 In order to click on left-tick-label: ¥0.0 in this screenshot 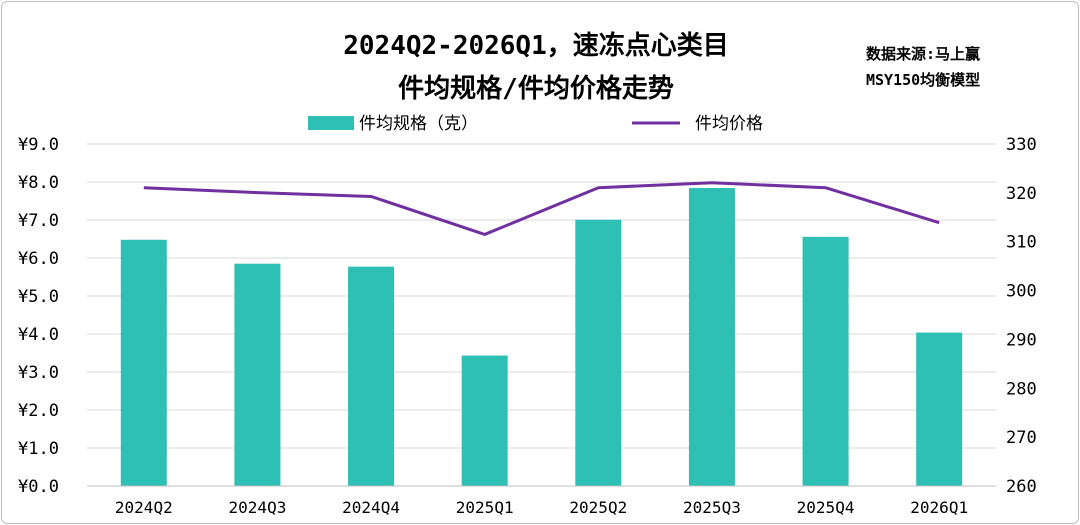, I will do `click(38, 487)`.